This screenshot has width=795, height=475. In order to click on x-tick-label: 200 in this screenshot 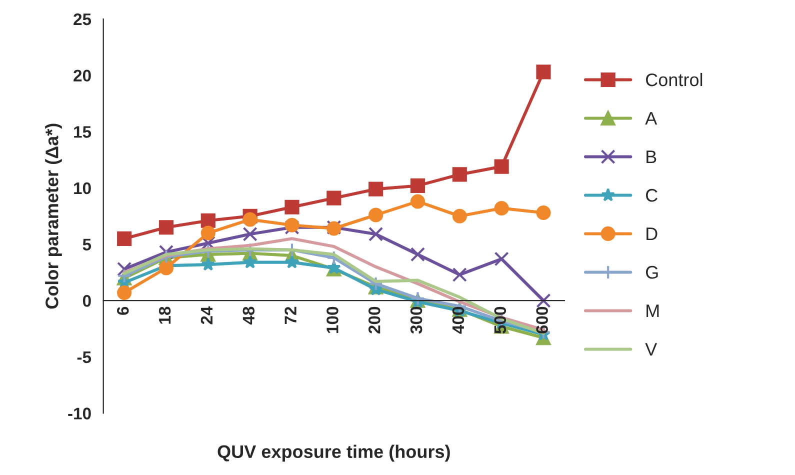, I will do `click(374, 320)`.